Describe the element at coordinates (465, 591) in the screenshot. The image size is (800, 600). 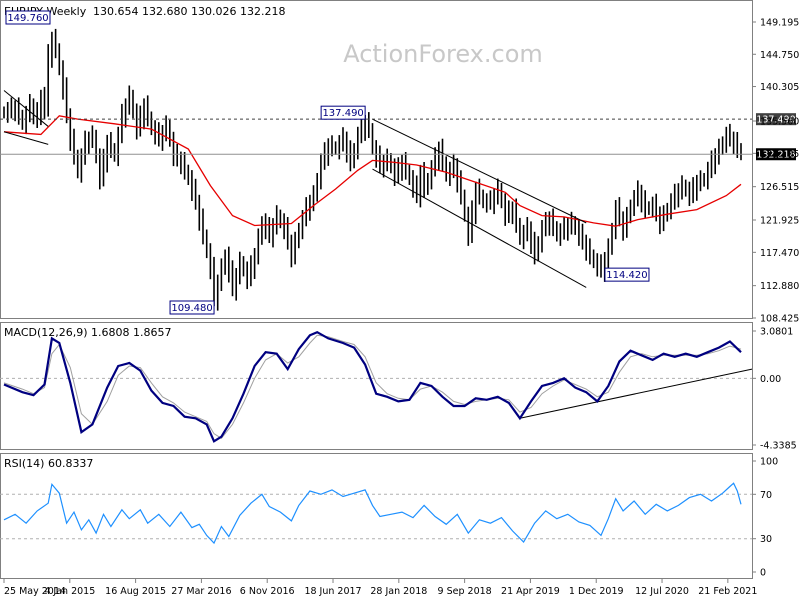
I see `x-tick-label: 9 Sep 2018` at that location.